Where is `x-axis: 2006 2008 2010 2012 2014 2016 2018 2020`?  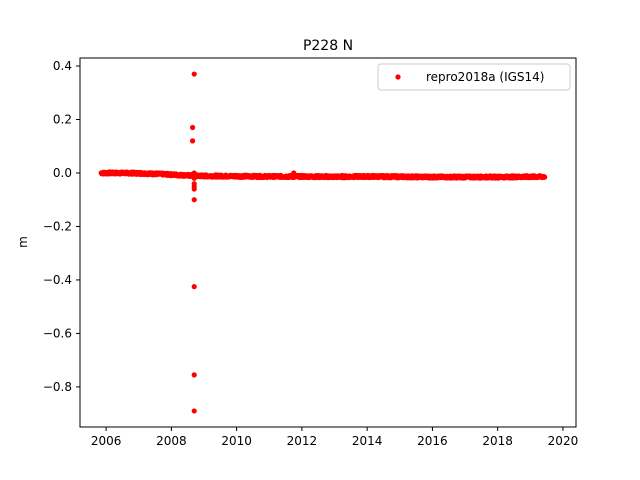 x-axis: 2006 2008 2010 2012 2014 2016 2018 2020 is located at coordinates (334, 437).